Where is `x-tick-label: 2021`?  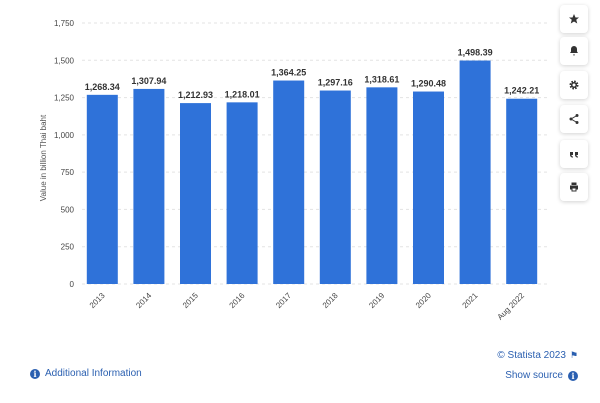 x-tick-label: 2021 is located at coordinates (470, 300).